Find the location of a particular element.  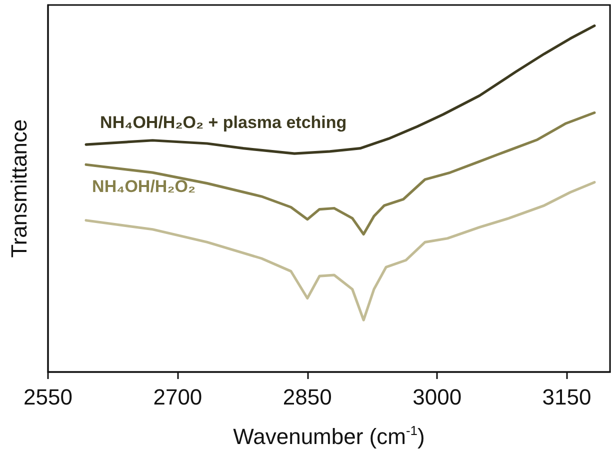

x-tick-label: 3000 is located at coordinates (437, 397).